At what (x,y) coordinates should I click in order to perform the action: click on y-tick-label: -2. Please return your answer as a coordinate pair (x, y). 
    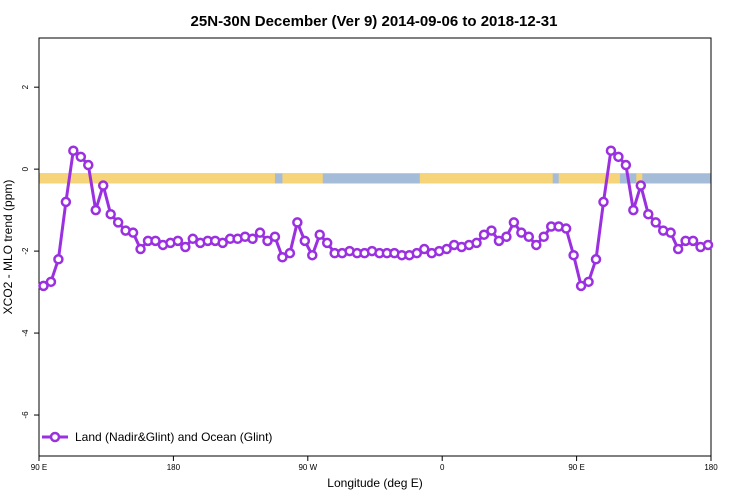
    Looking at the image, I should click on (25, 251).